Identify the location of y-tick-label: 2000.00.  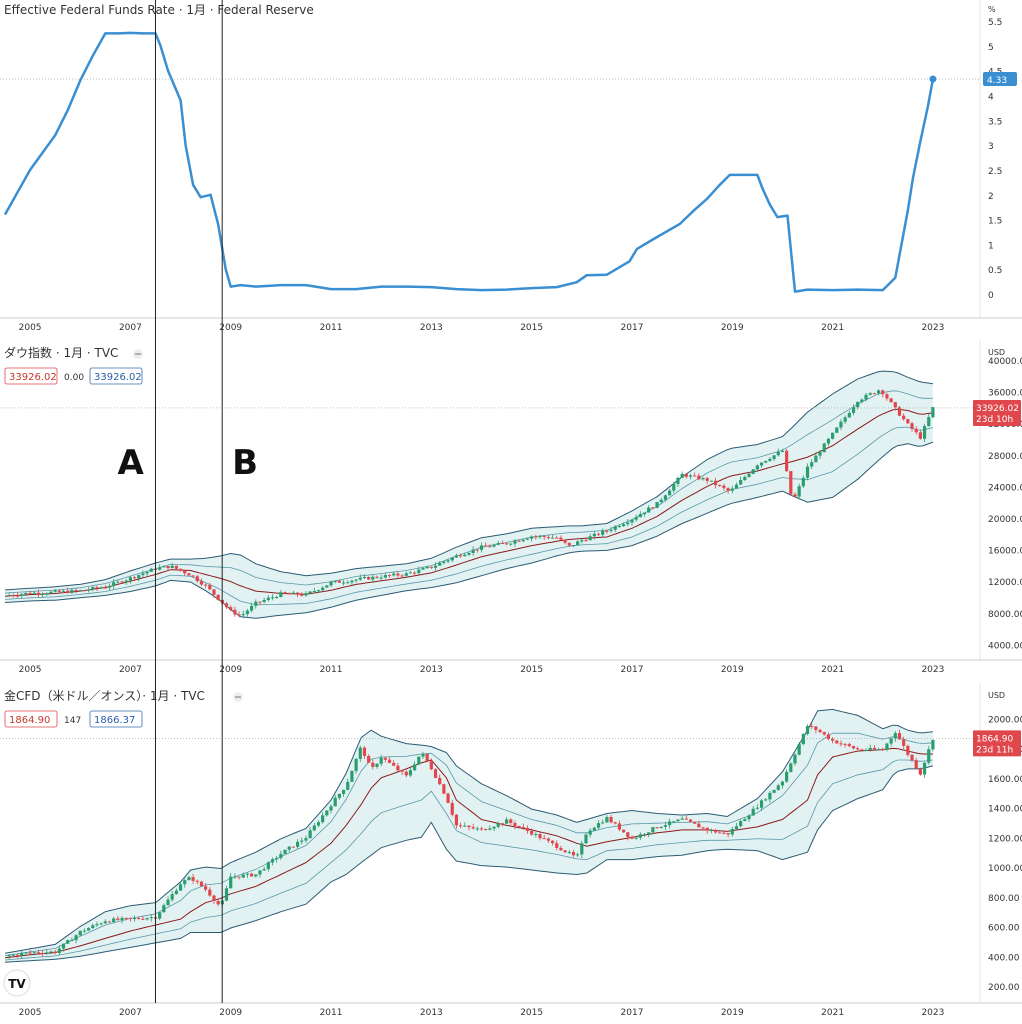
(1005, 720).